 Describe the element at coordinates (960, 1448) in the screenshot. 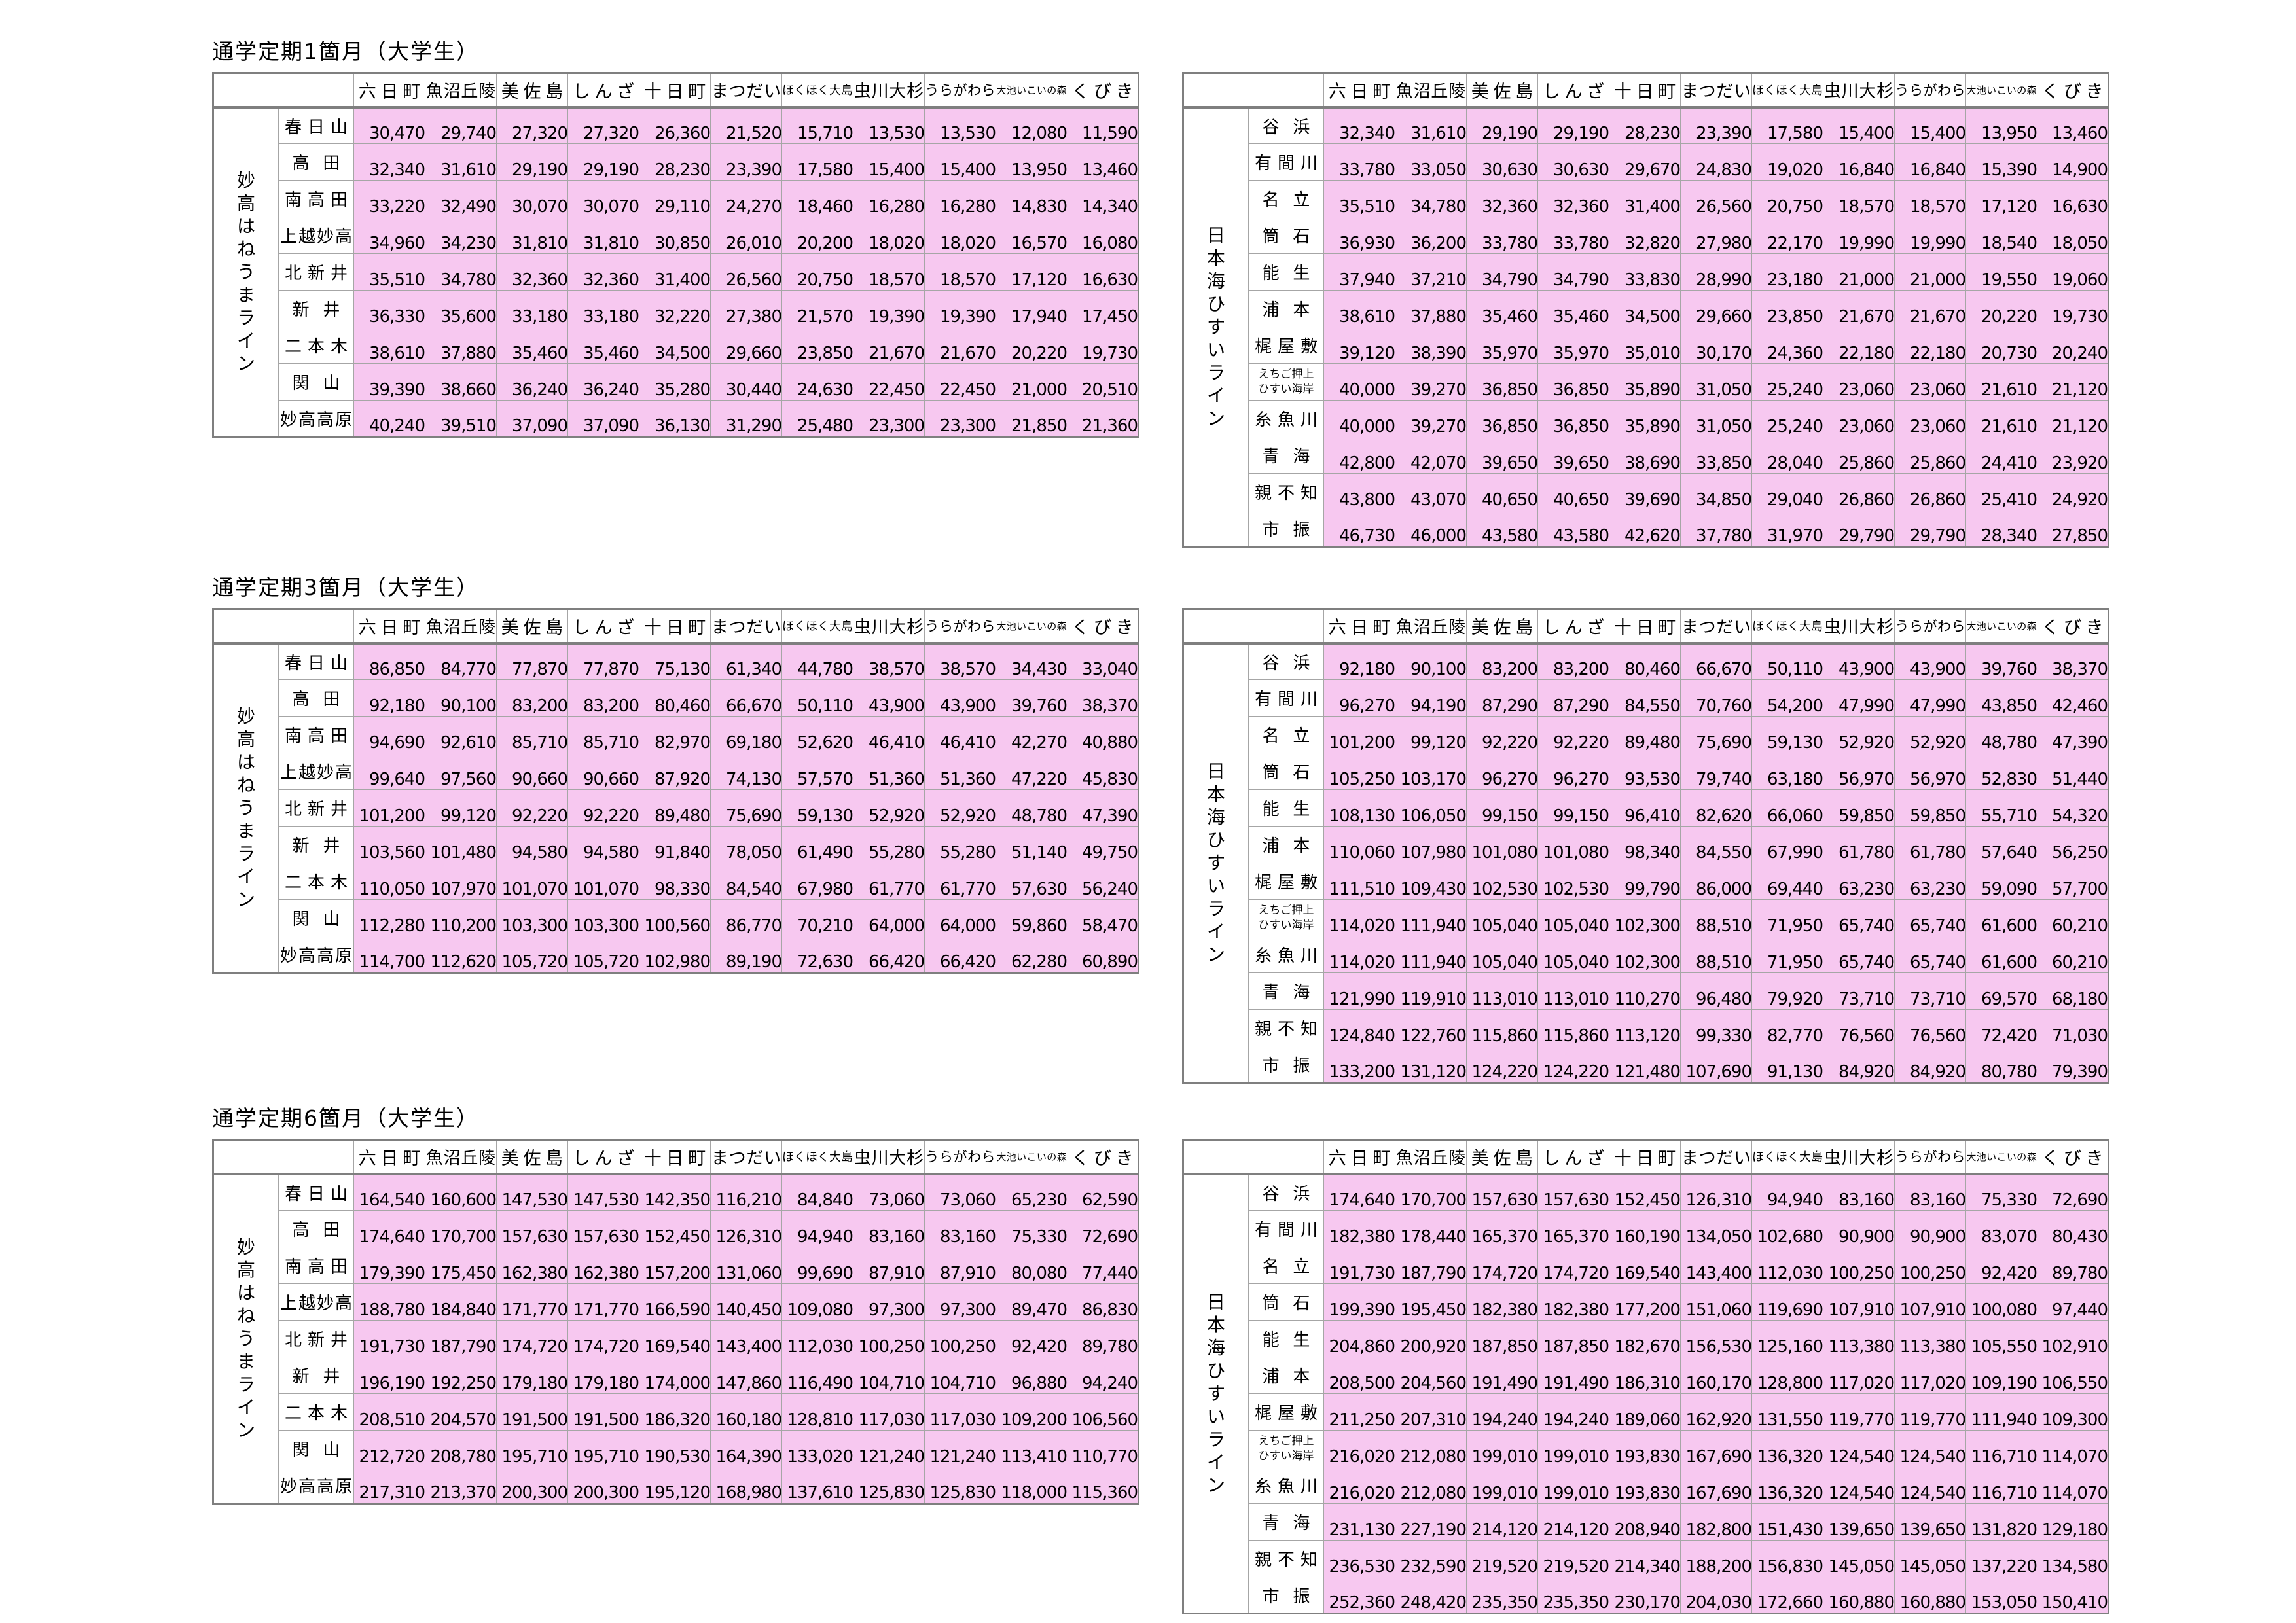

I see `fare-cell: 121,240` at that location.